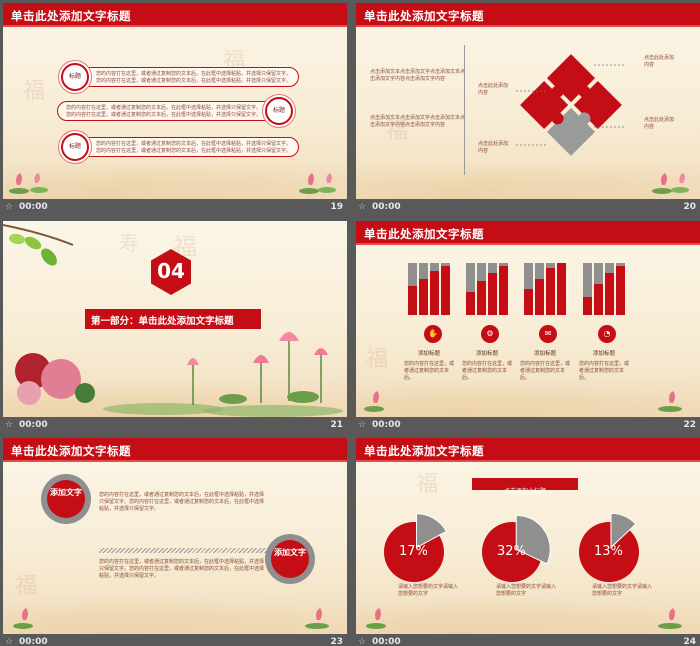 This screenshot has width=700, height=646. Describe the element at coordinates (525, 486) in the screenshot. I see `subtitle-banner: 点击添加小标题` at that location.